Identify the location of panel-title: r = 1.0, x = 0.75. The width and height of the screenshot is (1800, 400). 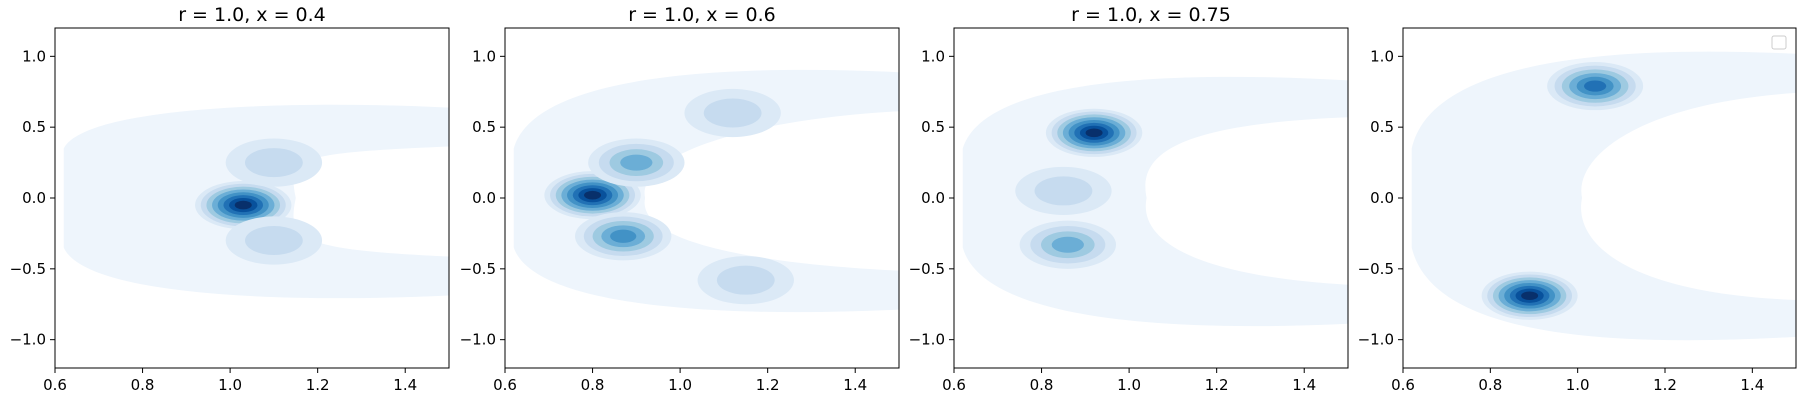
(1151, 15).